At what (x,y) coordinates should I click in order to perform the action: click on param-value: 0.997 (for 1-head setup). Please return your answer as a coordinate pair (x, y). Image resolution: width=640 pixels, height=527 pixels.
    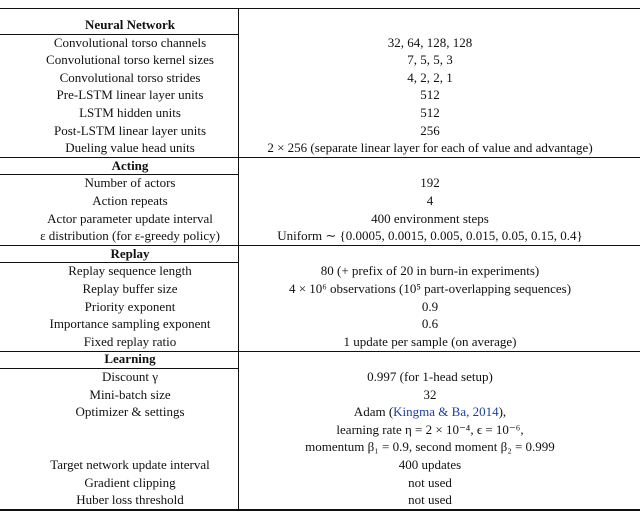
    Looking at the image, I should click on (430, 376).